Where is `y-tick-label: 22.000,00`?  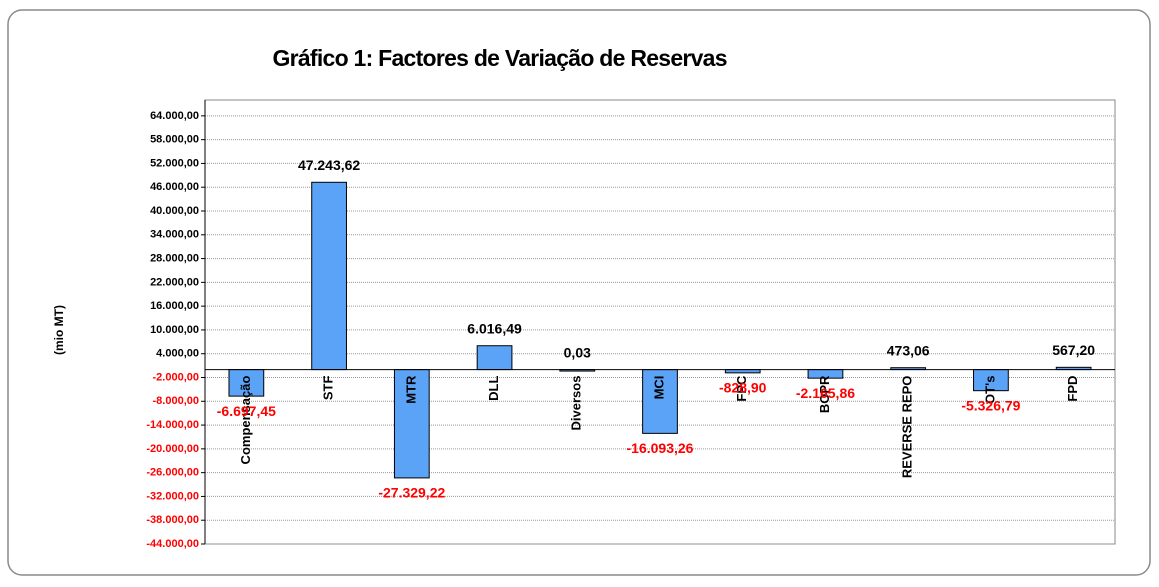 y-tick-label: 22.000,00 is located at coordinates (174, 282).